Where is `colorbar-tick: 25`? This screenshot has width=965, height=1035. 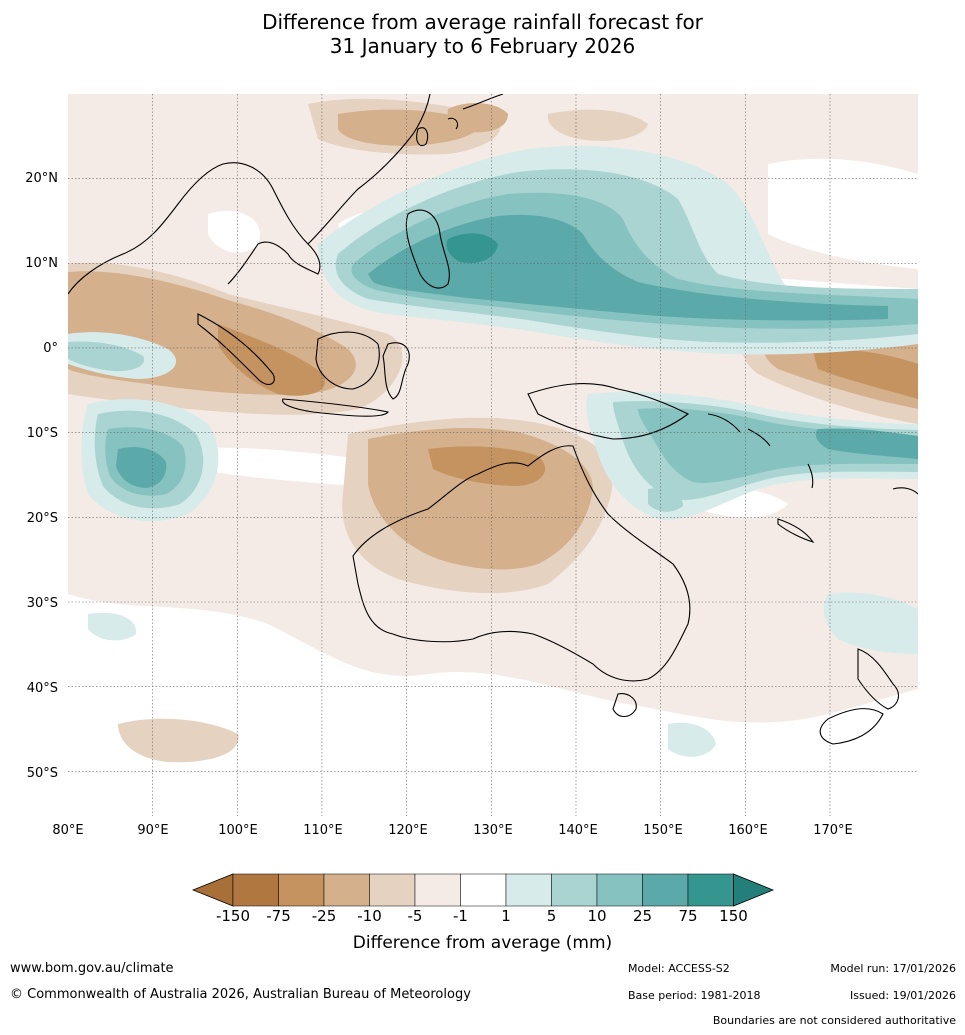
colorbar-tick: 25 is located at coordinates (642, 916).